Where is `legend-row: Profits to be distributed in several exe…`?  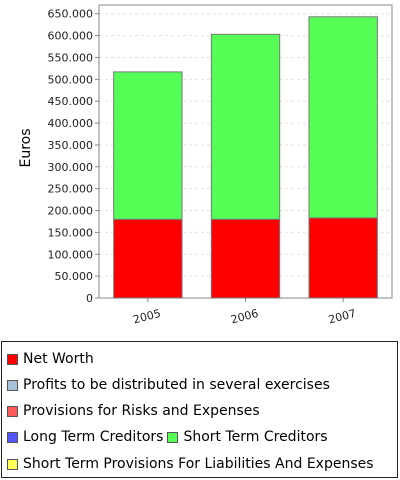 legend-row: Profits to be distributed in several exe… is located at coordinates (170, 385).